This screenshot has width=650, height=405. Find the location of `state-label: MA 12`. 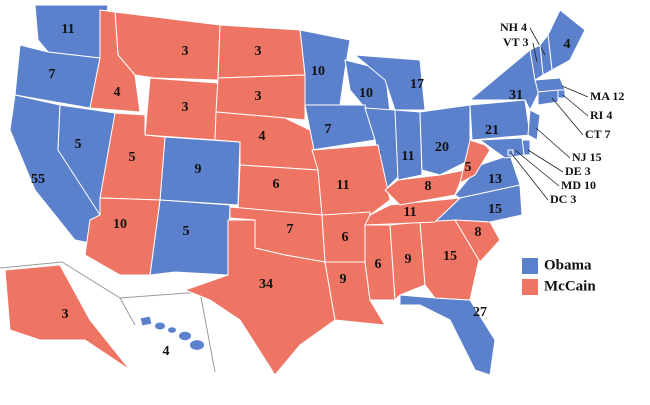

state-label: MA 12 is located at coordinates (607, 96).